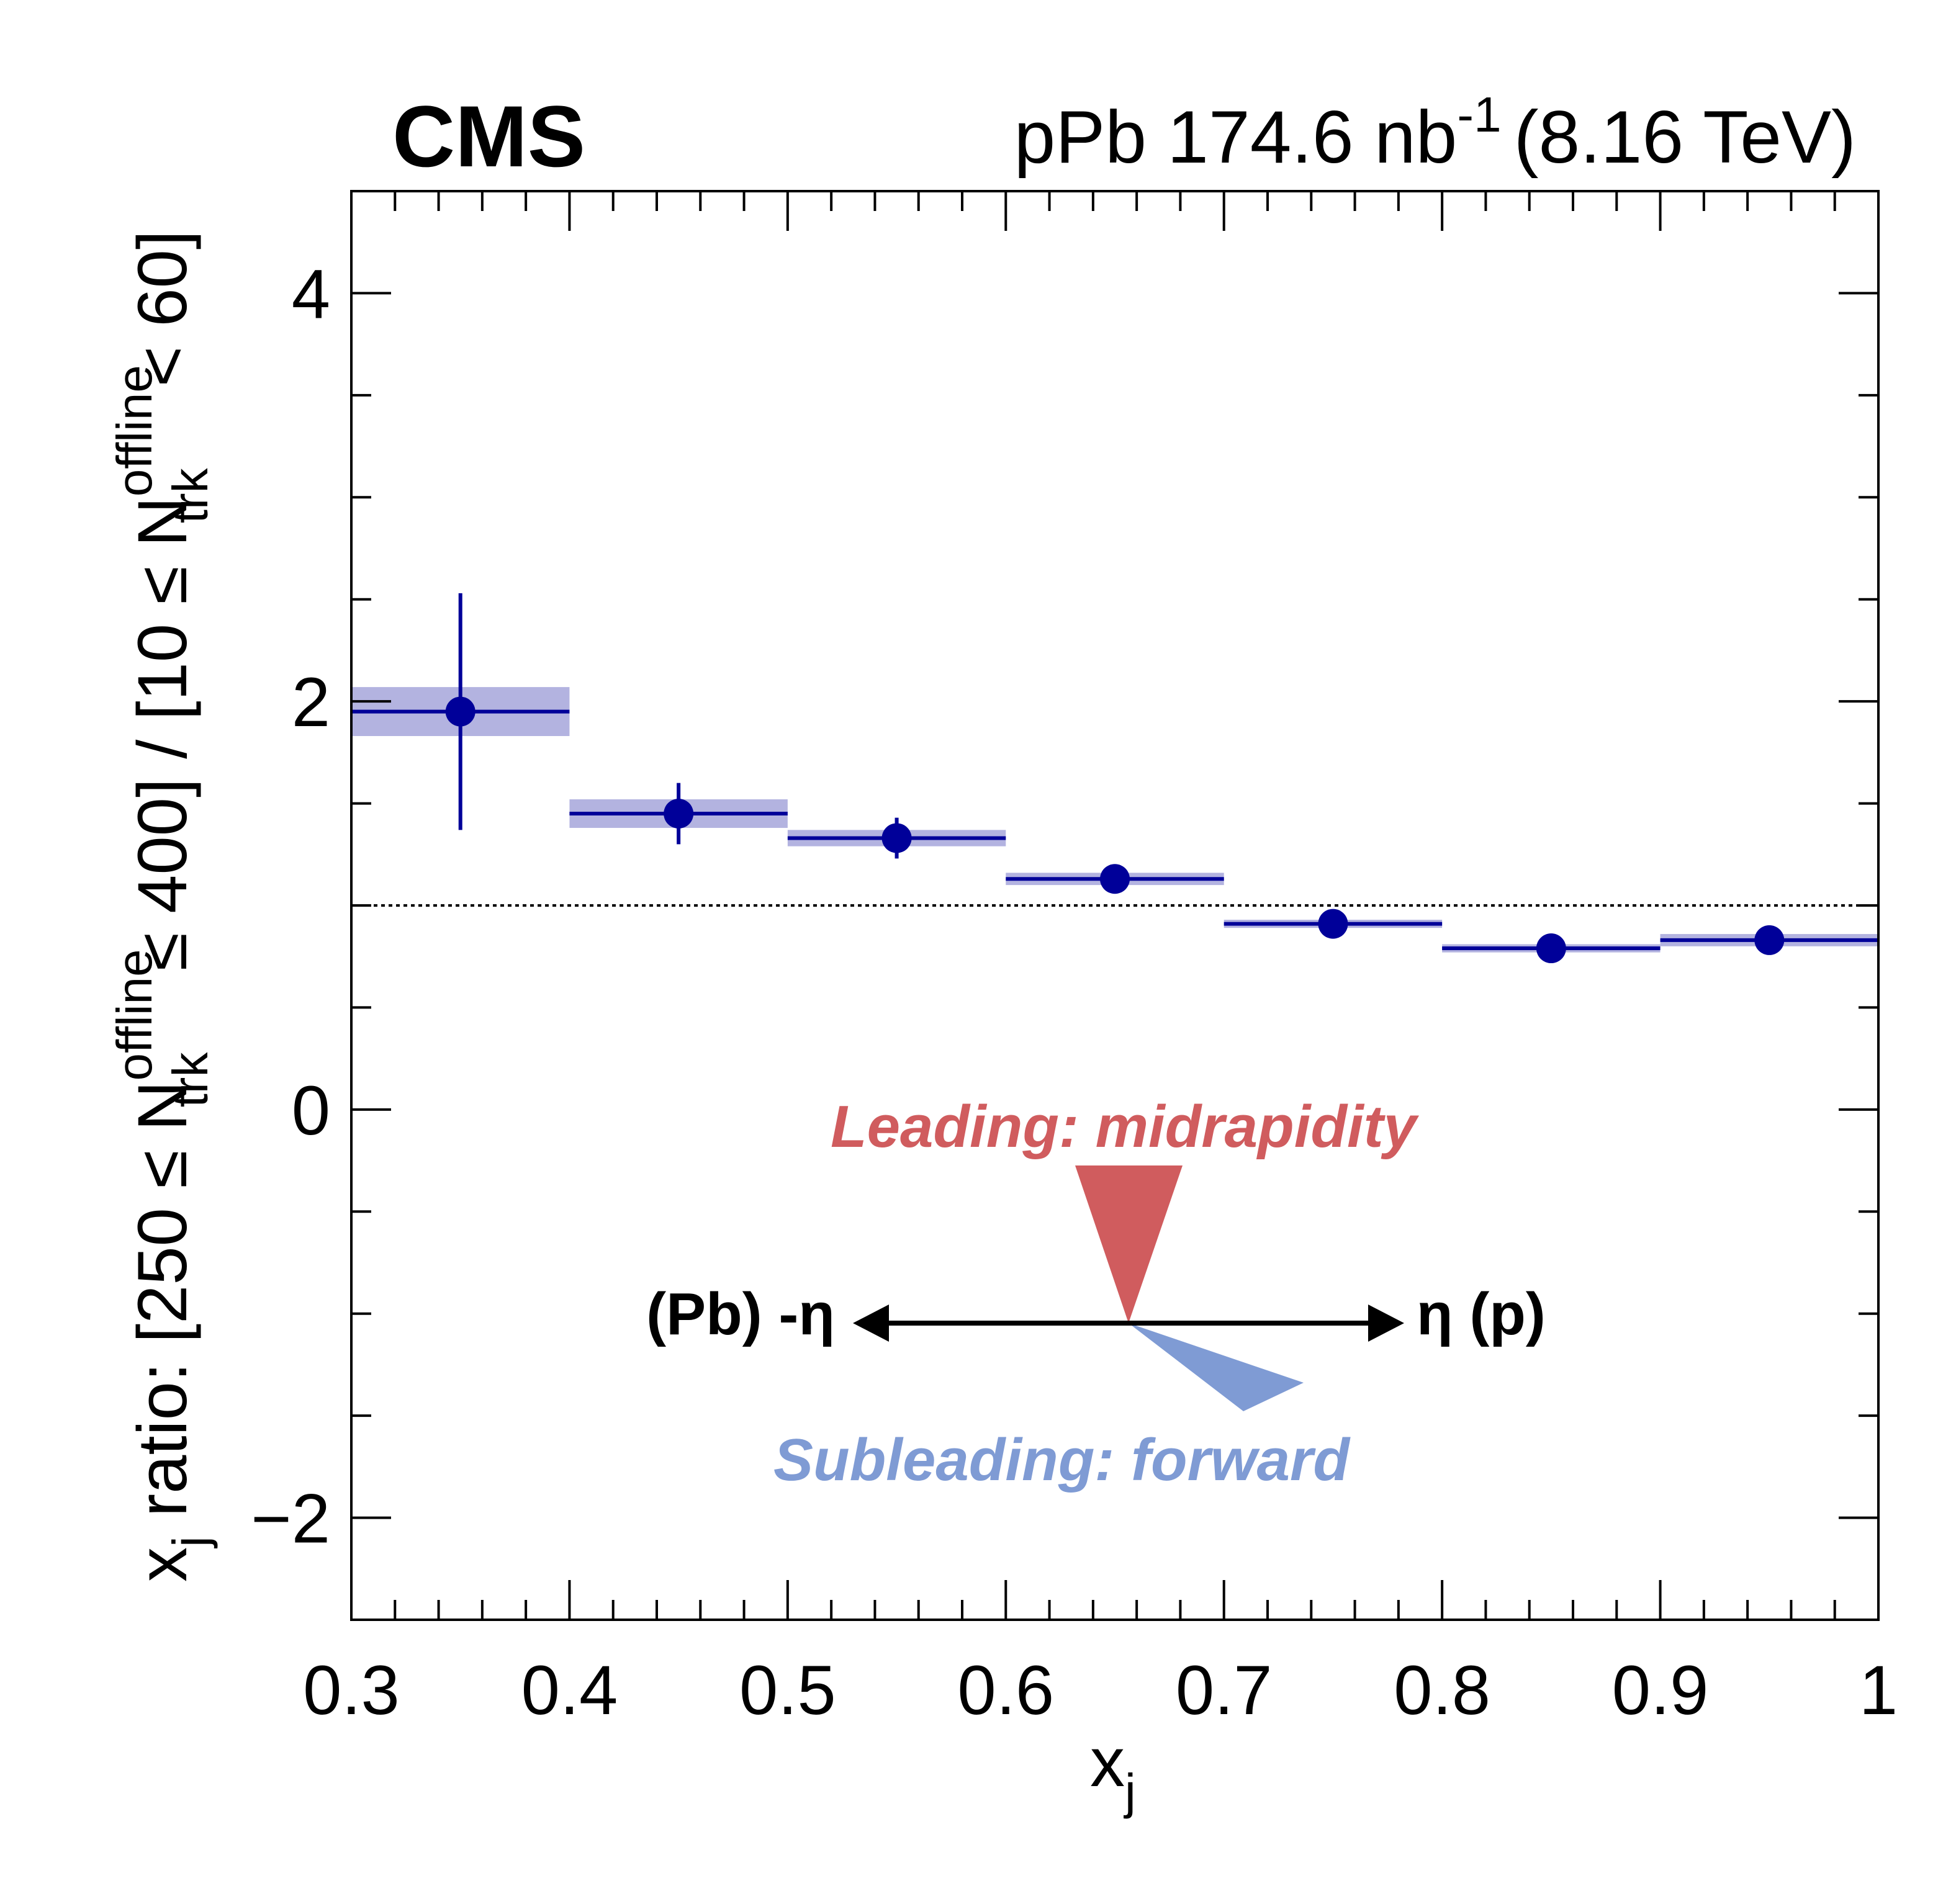 The height and width of the screenshot is (1904, 1956). I want to click on lumi-exponent: -1, so click(1479, 114).